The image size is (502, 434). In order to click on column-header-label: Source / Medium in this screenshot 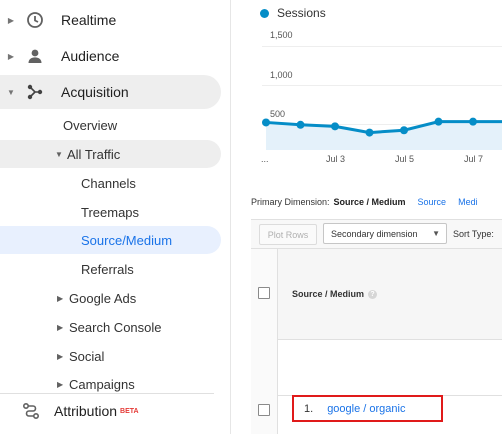, I will do `click(328, 294)`.